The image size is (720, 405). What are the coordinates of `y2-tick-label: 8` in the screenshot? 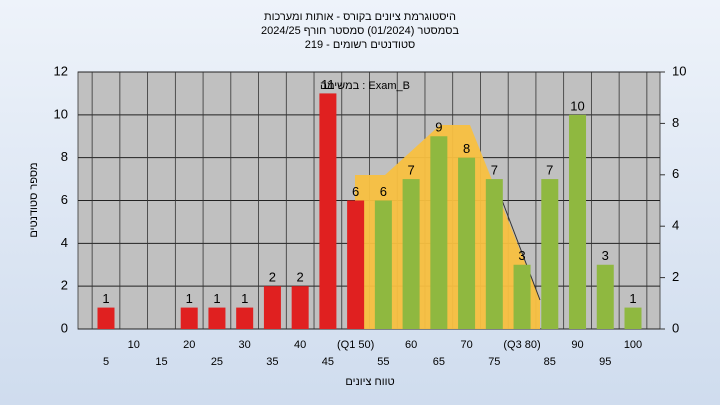 It's located at (675, 122).